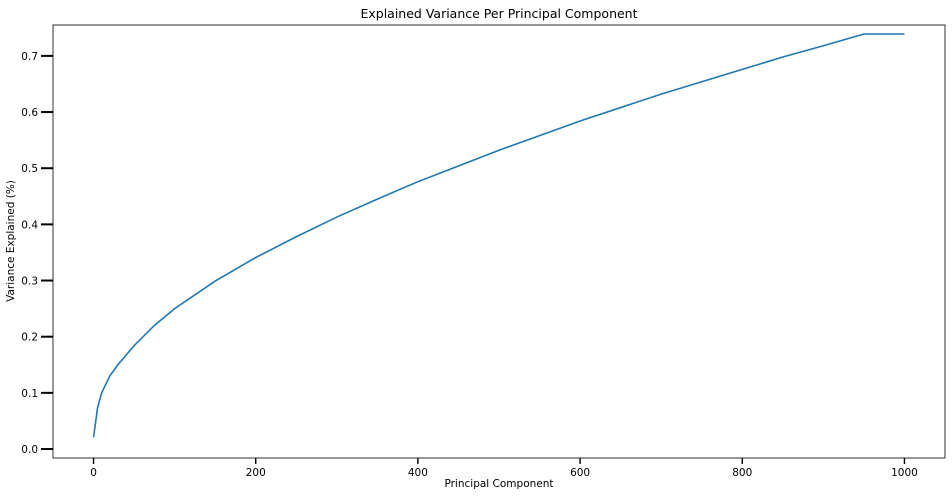 This screenshot has height=496, width=952. Describe the element at coordinates (29, 169) in the screenshot. I see `y-tick-label: 0.5` at that location.